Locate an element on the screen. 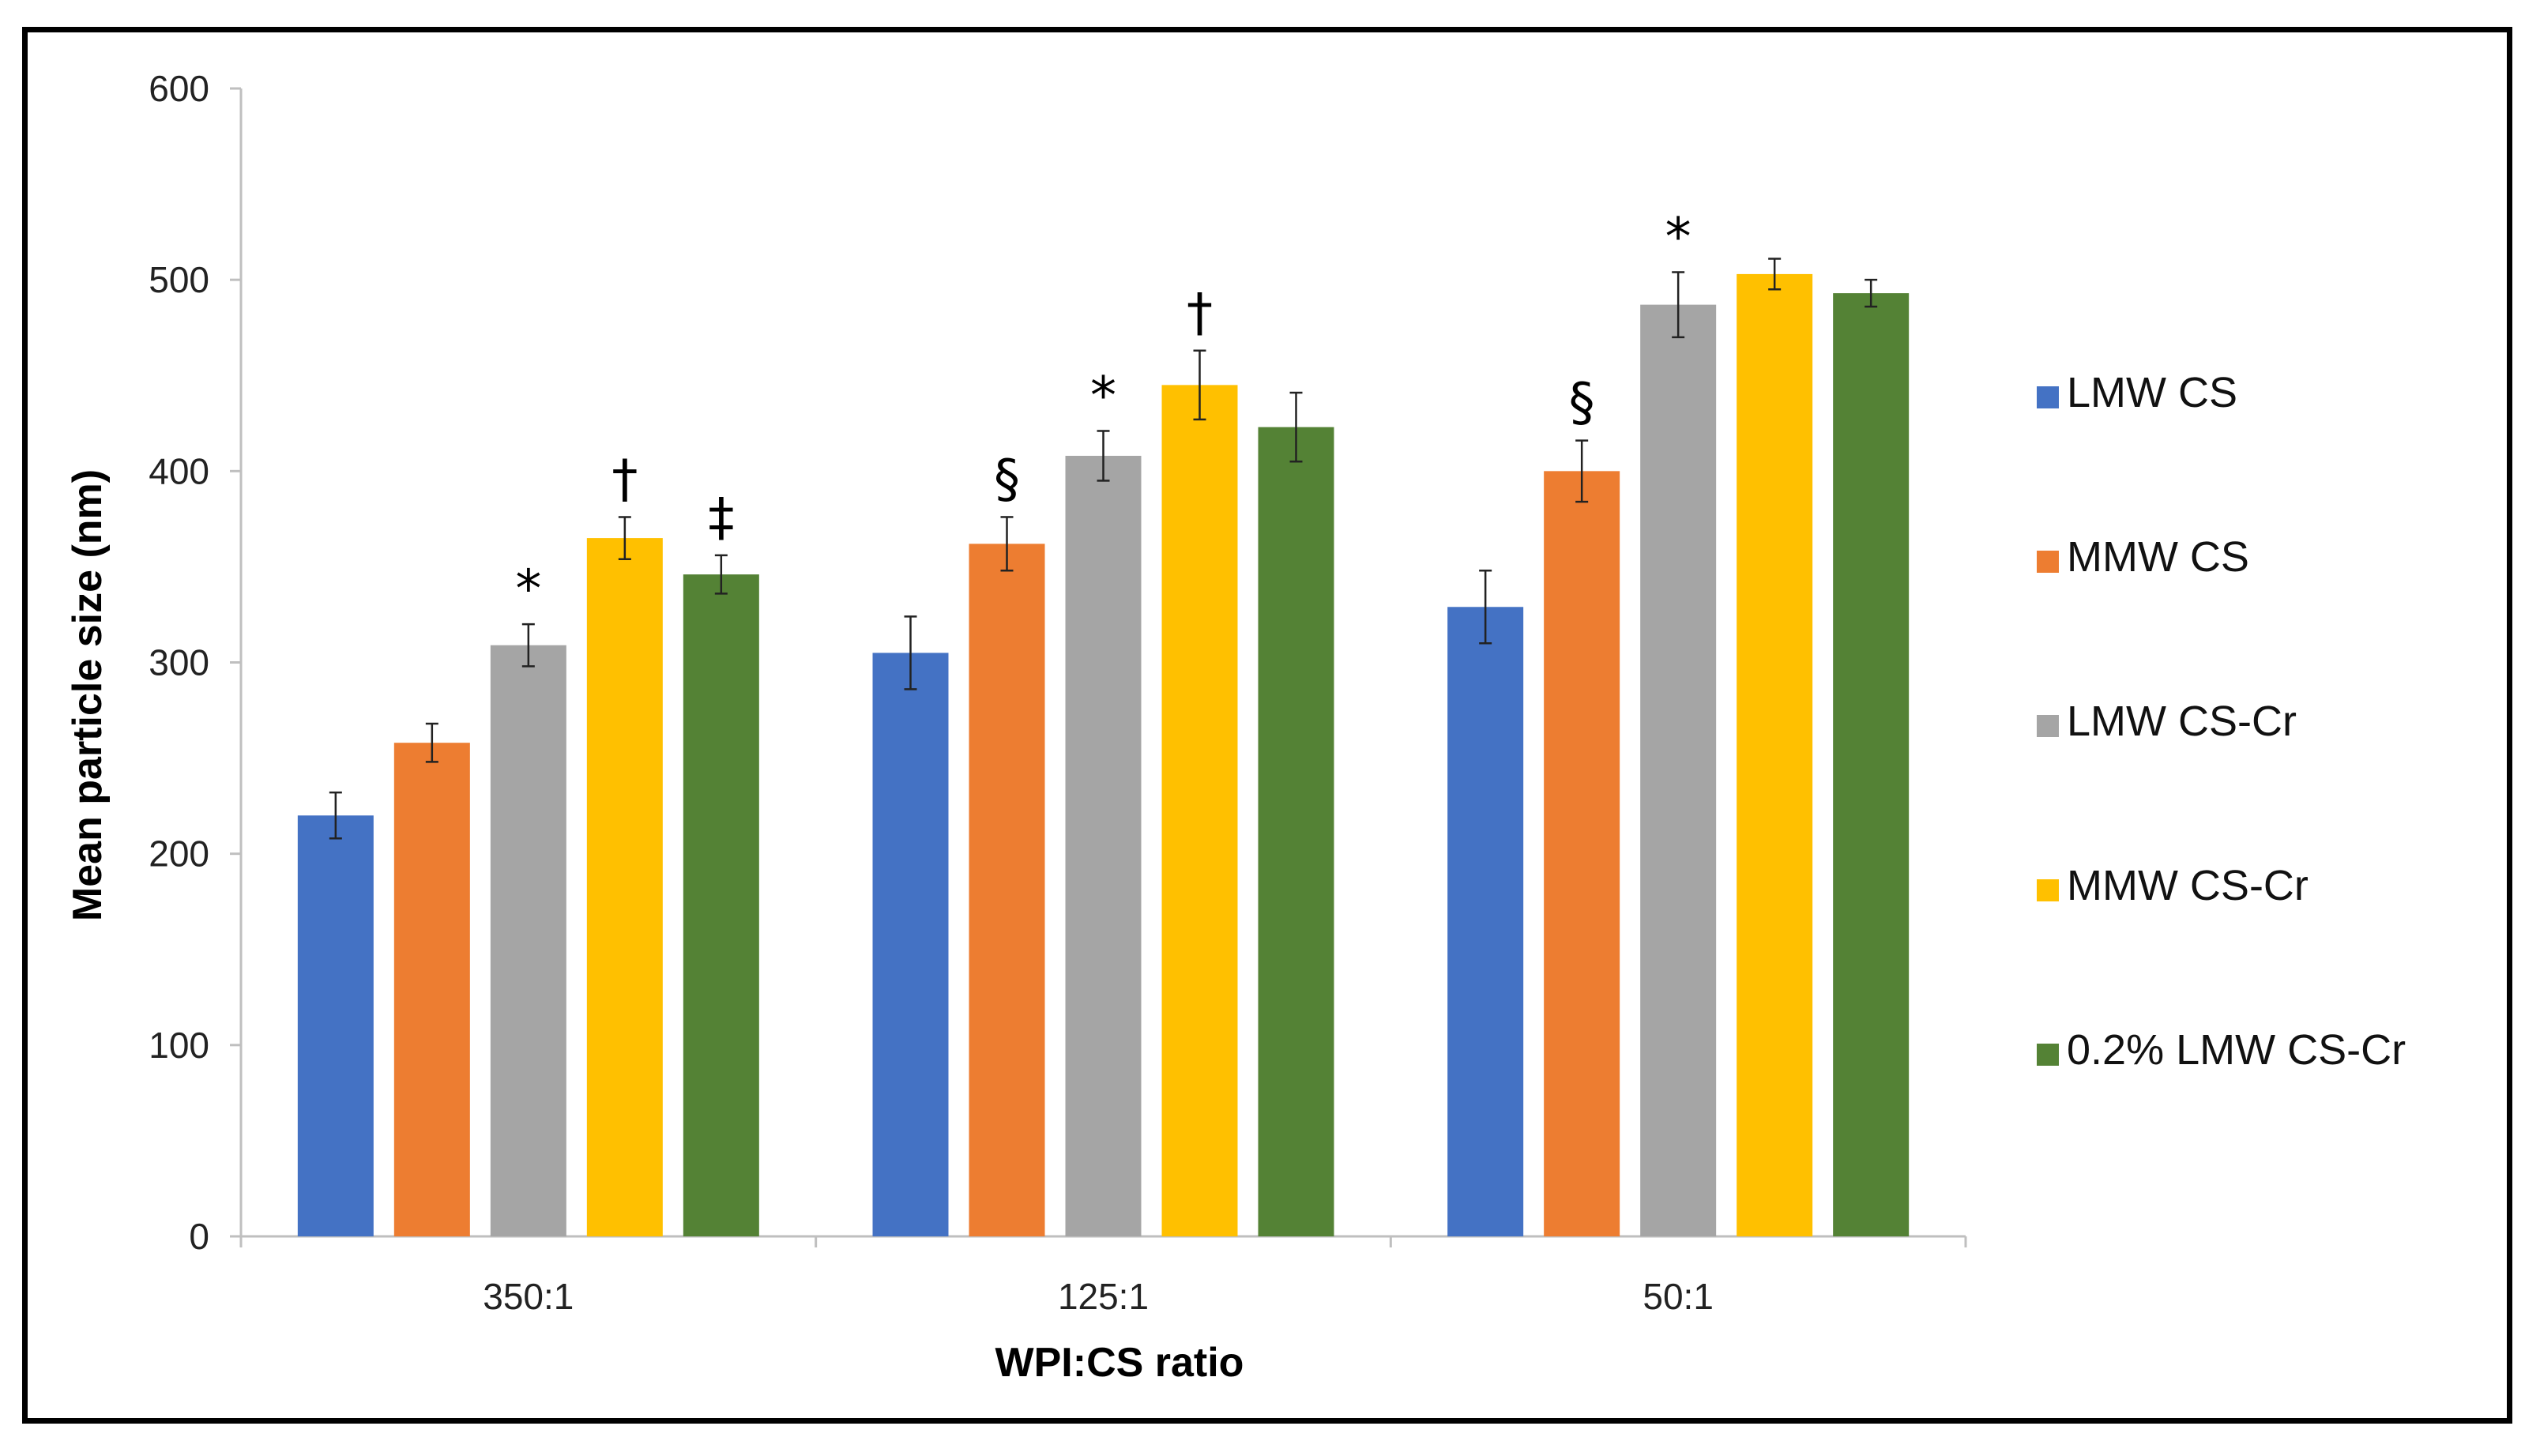  x-axis: 350:1 125:1 50:1 is located at coordinates (1103, 1276).